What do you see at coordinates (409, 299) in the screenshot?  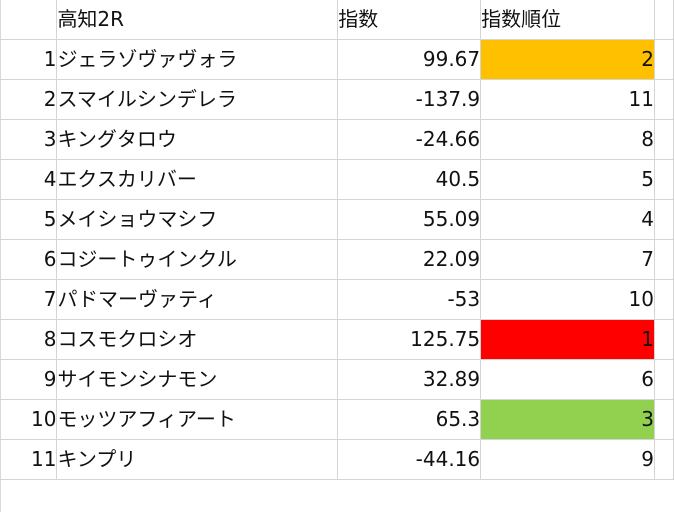 I see `cell-index-value: -53` at bounding box center [409, 299].